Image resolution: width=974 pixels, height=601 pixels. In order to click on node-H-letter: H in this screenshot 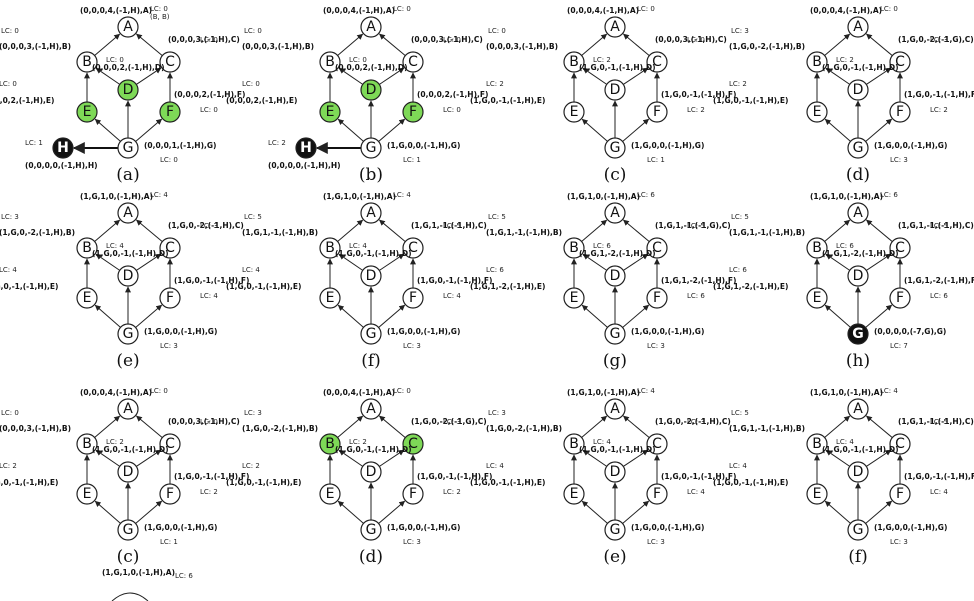, I will do `click(306, 148)`.